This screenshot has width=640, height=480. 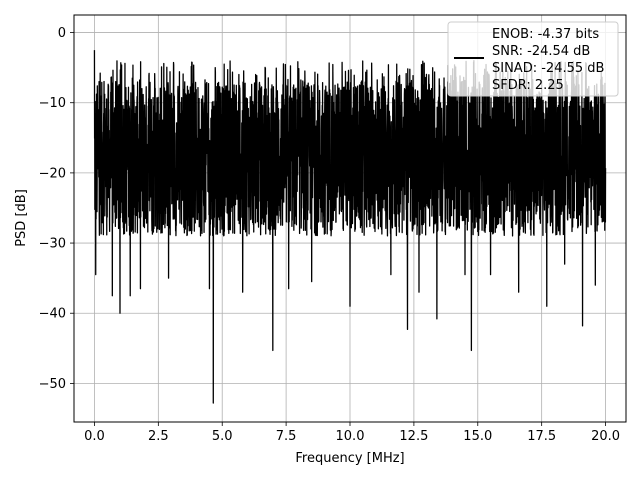 I want to click on legend-box, so click(x=533, y=59).